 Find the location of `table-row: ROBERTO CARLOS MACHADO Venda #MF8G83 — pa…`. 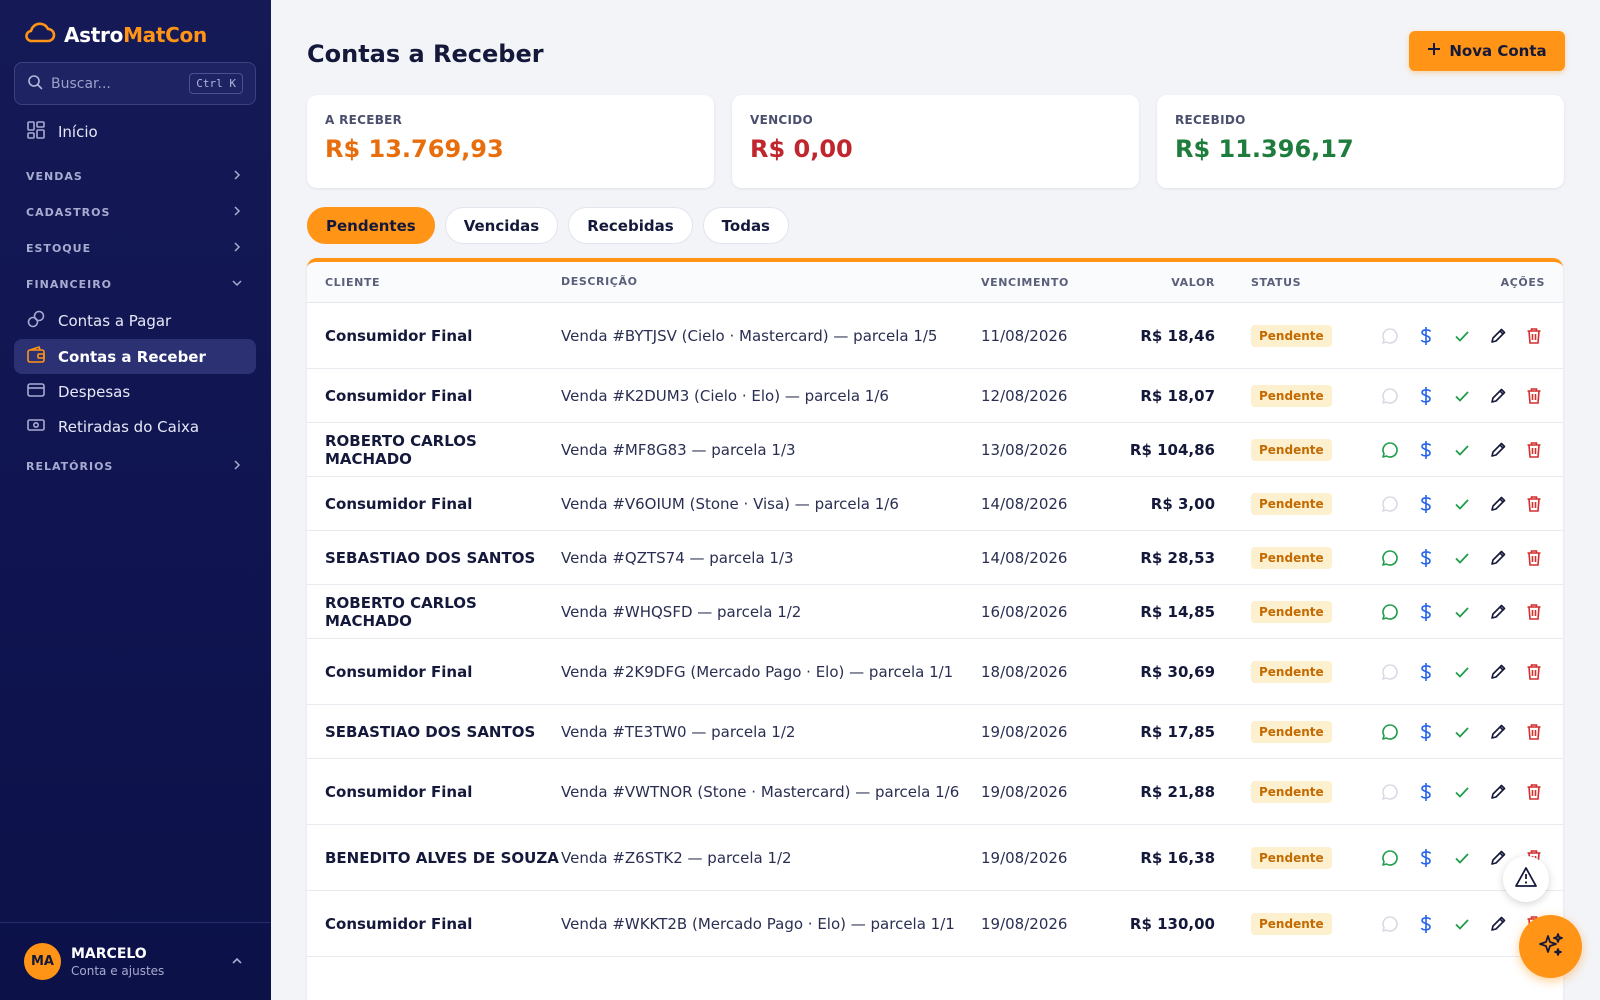

table-row: ROBERTO CARLOS MACHADO Venda #MF8G83 — pa… is located at coordinates (935, 450).